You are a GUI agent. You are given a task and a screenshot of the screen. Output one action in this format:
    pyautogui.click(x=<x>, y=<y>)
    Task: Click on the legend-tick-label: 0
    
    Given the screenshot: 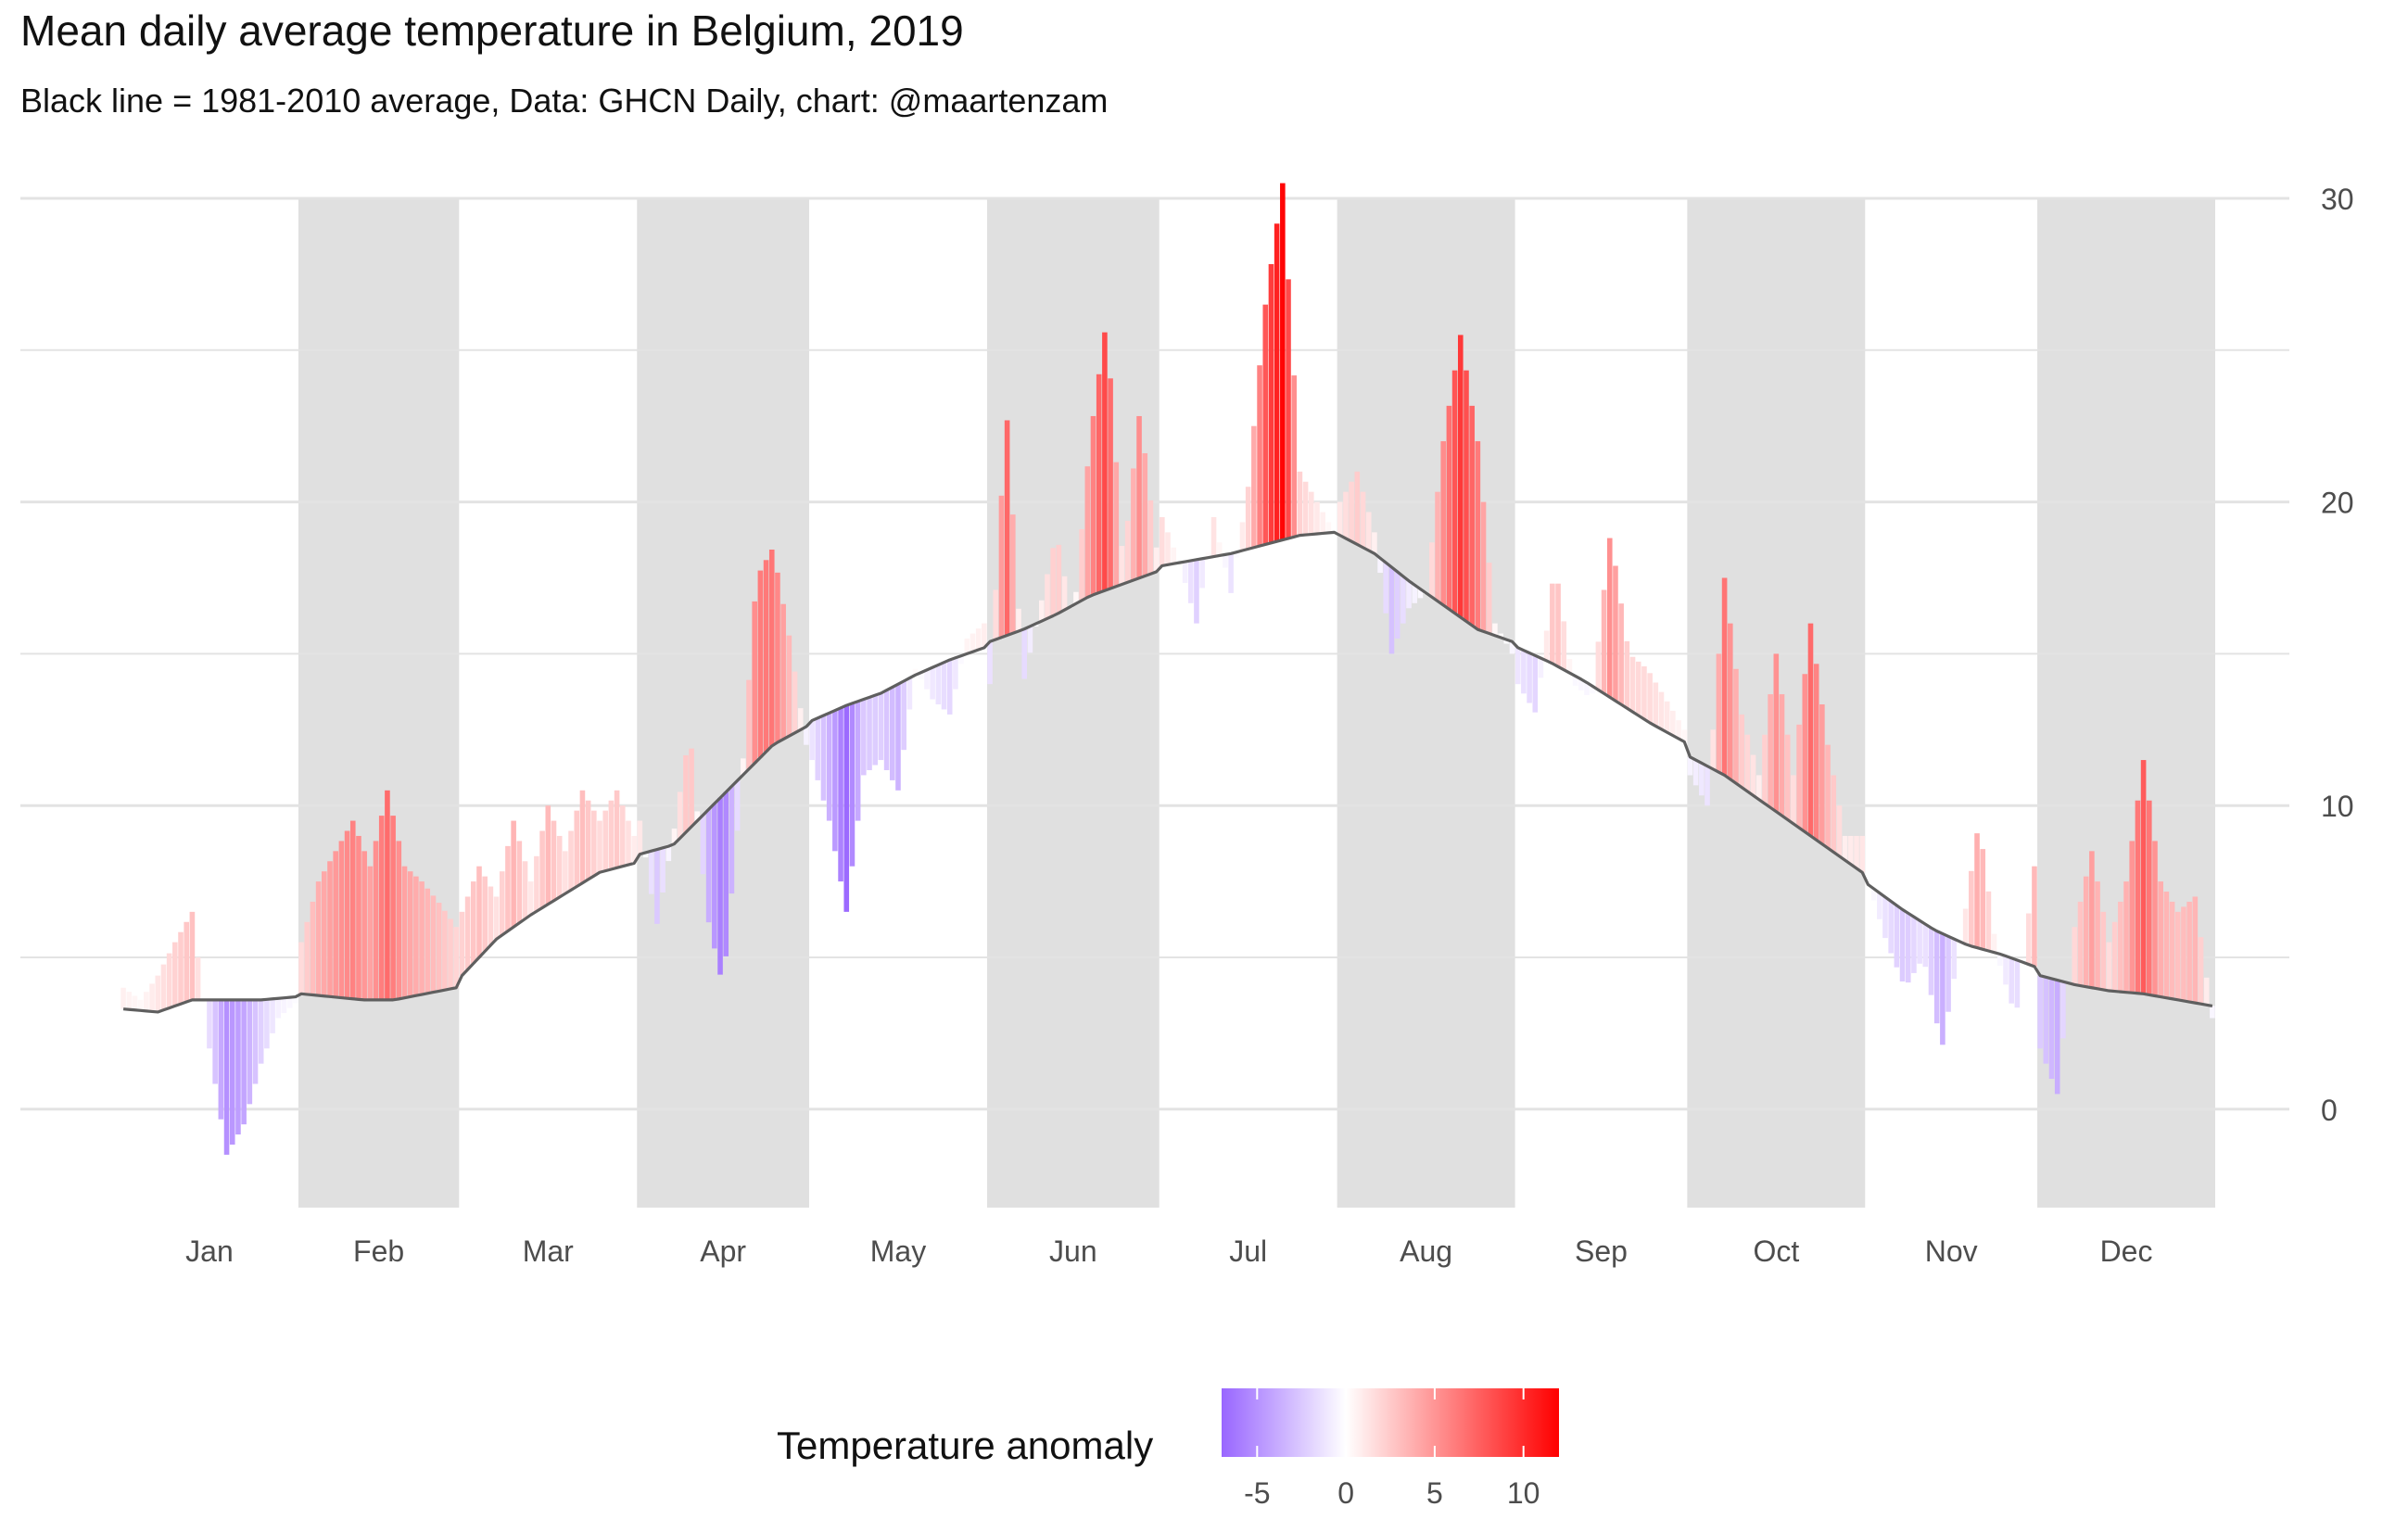 What is the action you would take?
    pyautogui.click(x=1345, y=1493)
    